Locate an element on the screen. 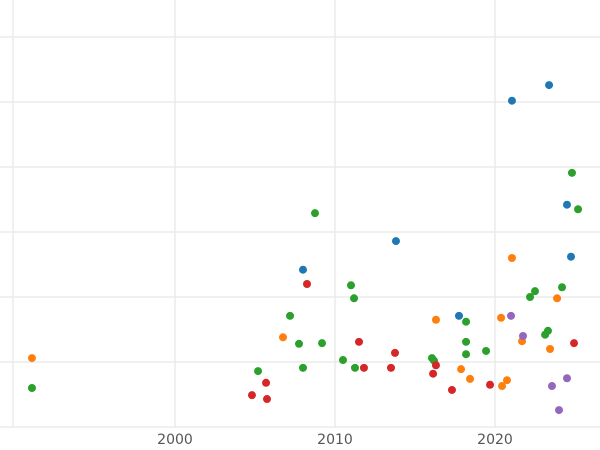 This screenshot has width=600, height=450. x-tick-label: 2020 is located at coordinates (495, 440).